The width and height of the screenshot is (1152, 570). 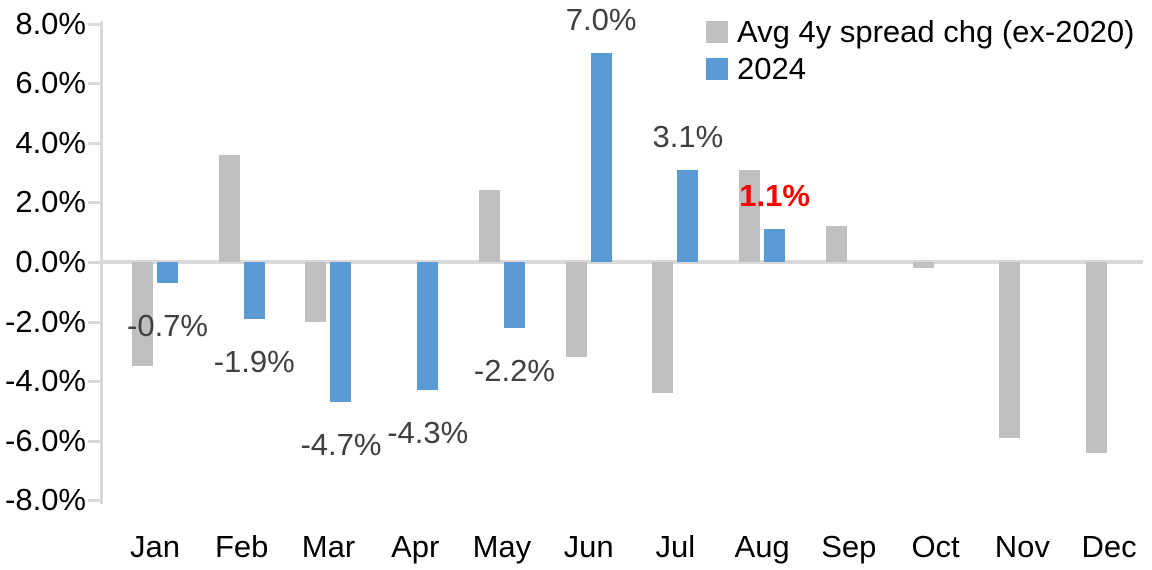 What do you see at coordinates (588, 546) in the screenshot?
I see `x-axis-label-jun: Jun` at bounding box center [588, 546].